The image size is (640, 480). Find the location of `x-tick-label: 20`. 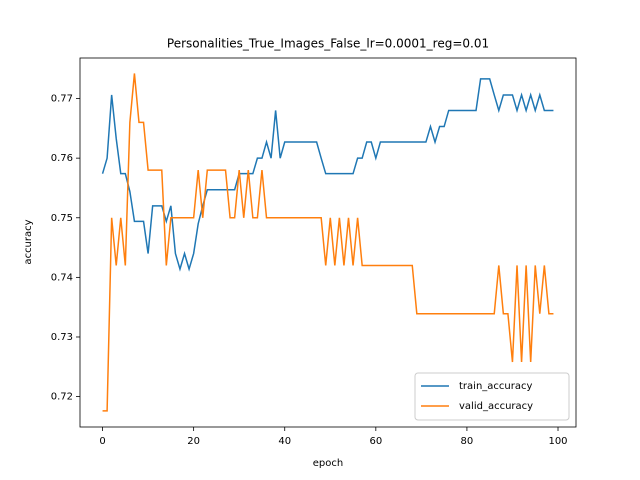

x-tick-label: 20 is located at coordinates (193, 441).